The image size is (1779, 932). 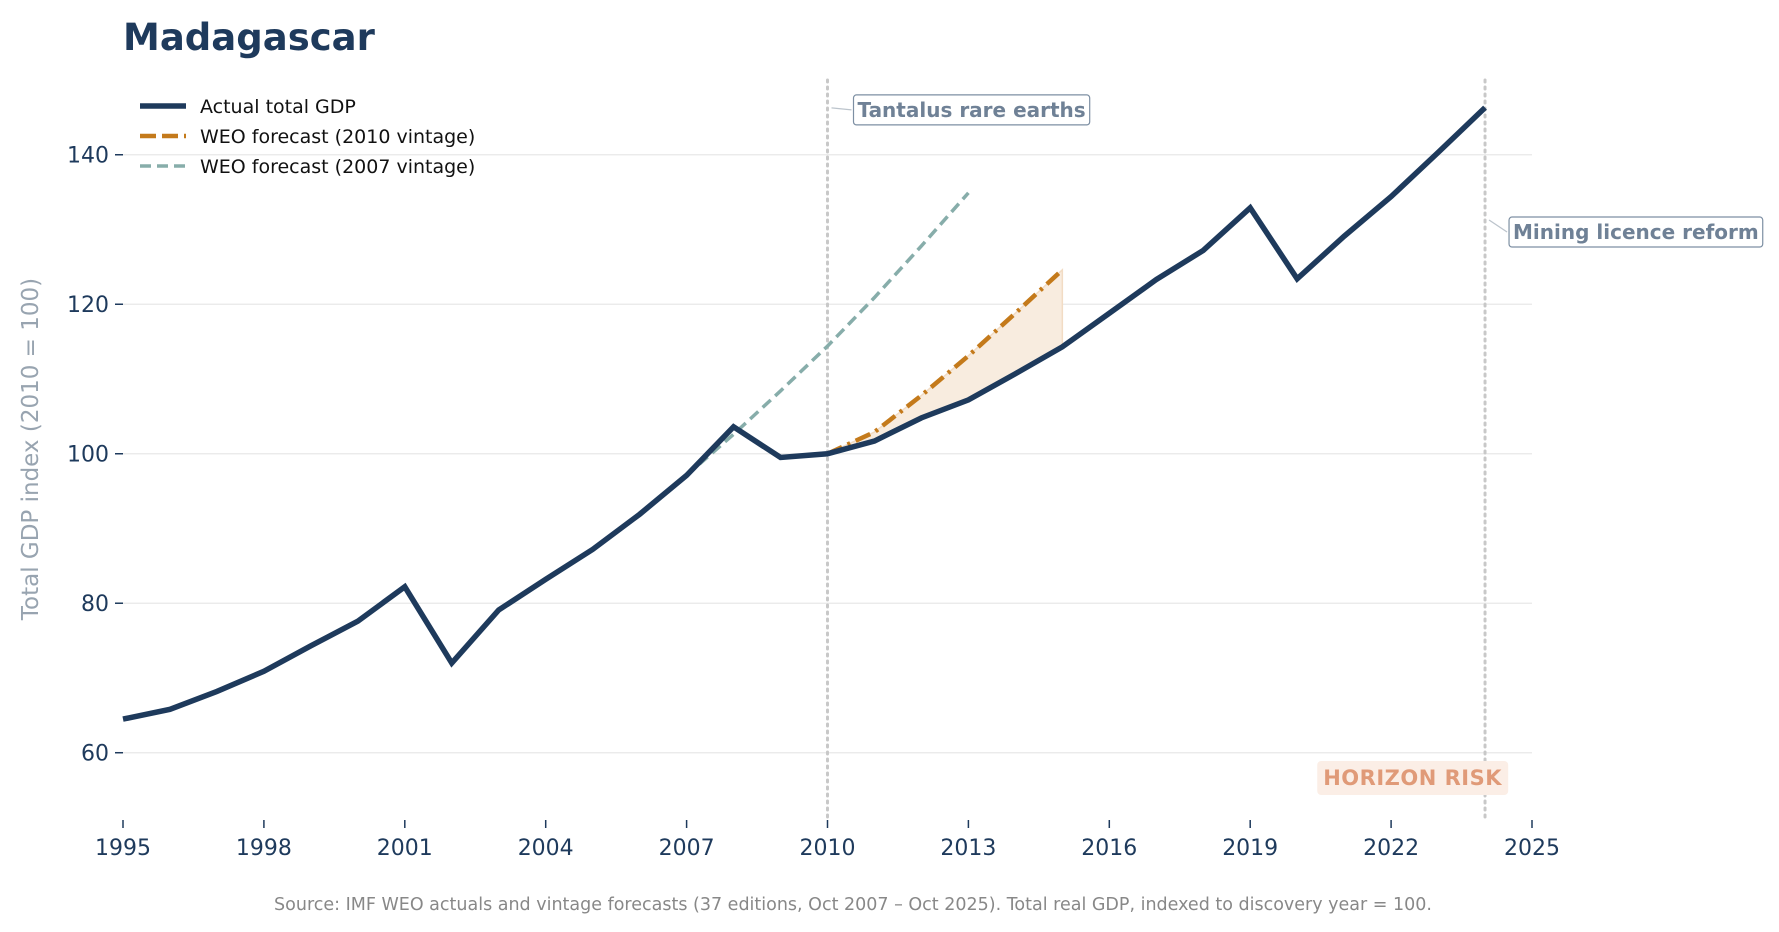 I want to click on chart-title: Madagascar, so click(x=249, y=37).